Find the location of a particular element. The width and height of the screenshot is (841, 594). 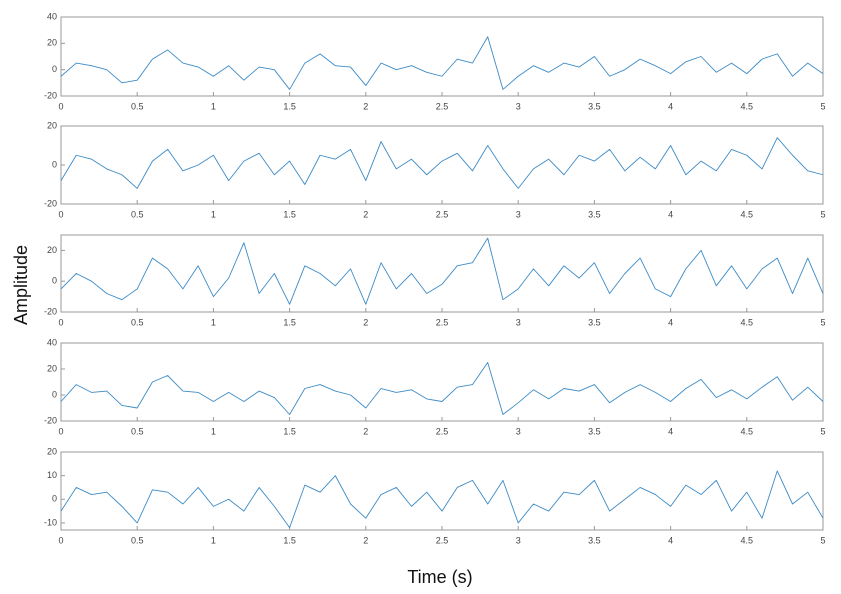

y-axis-label: Amplitude is located at coordinates (21, 285).